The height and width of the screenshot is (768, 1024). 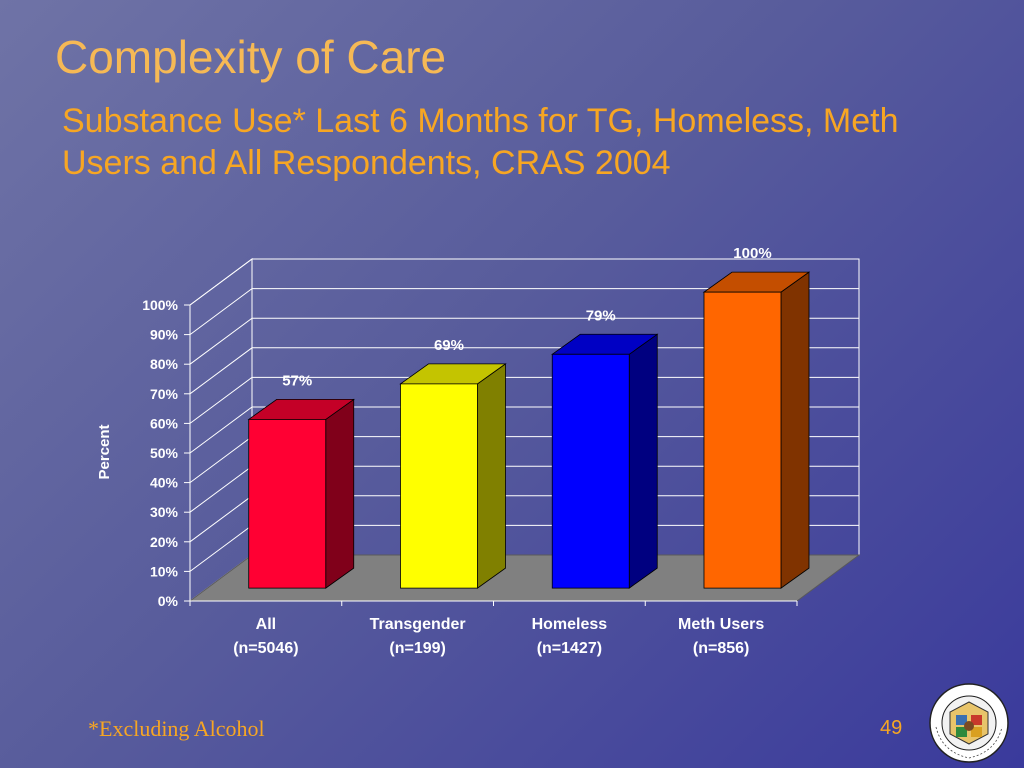 I want to click on y-axis: 0% 10% 20% 30% 40% 50% 60% 70% 80% 90% 100%, so click(x=166, y=453).